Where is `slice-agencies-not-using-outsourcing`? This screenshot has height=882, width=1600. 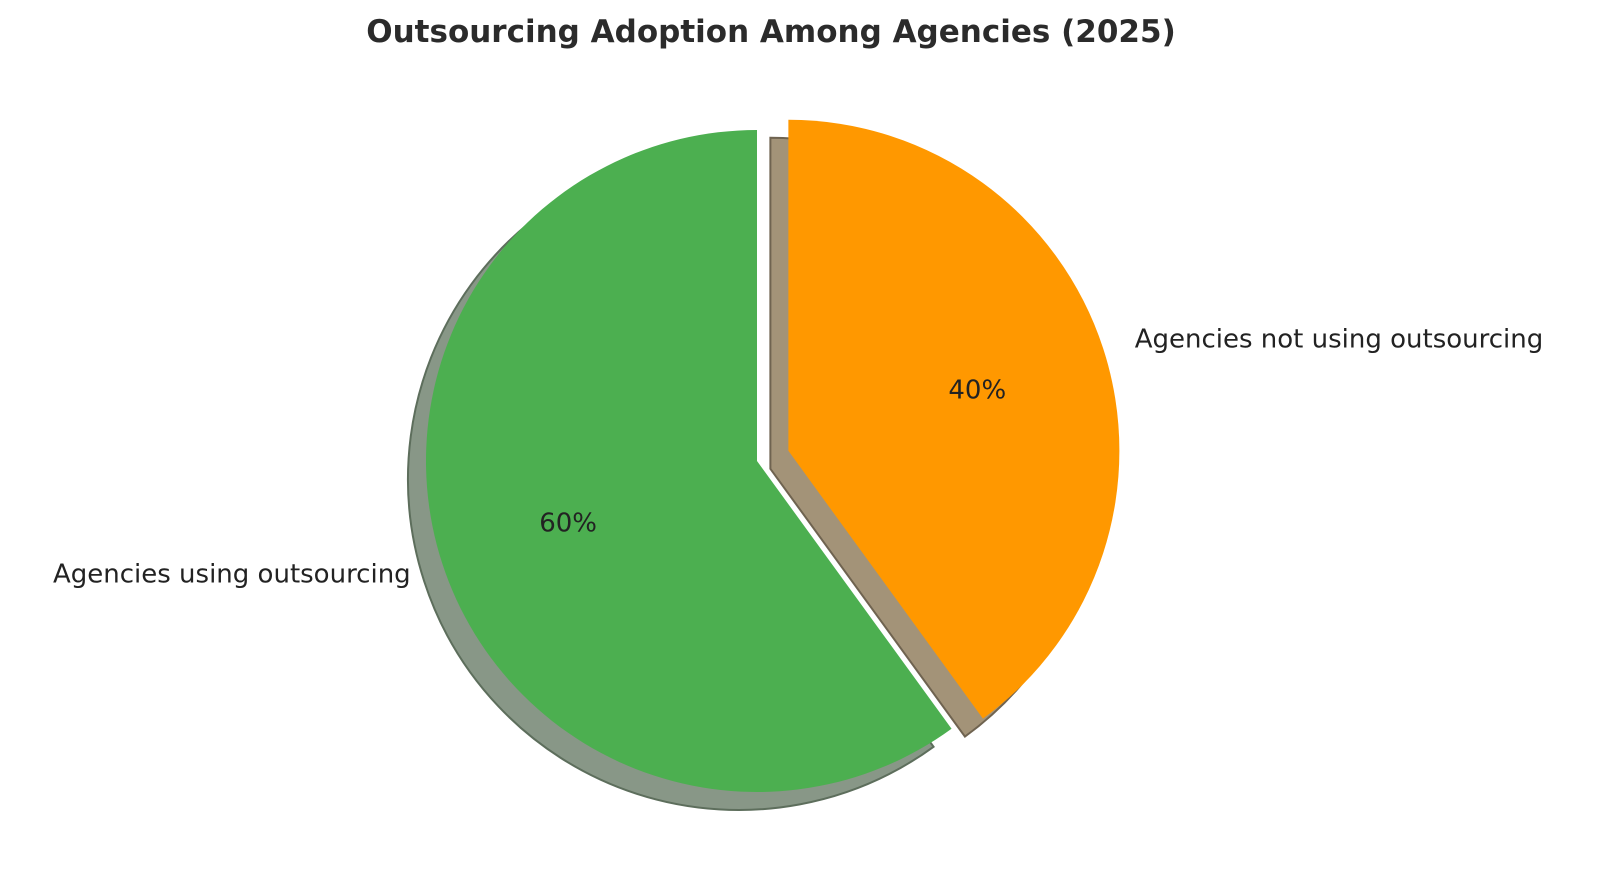 slice-agencies-not-using-outsourcing is located at coordinates (954, 419).